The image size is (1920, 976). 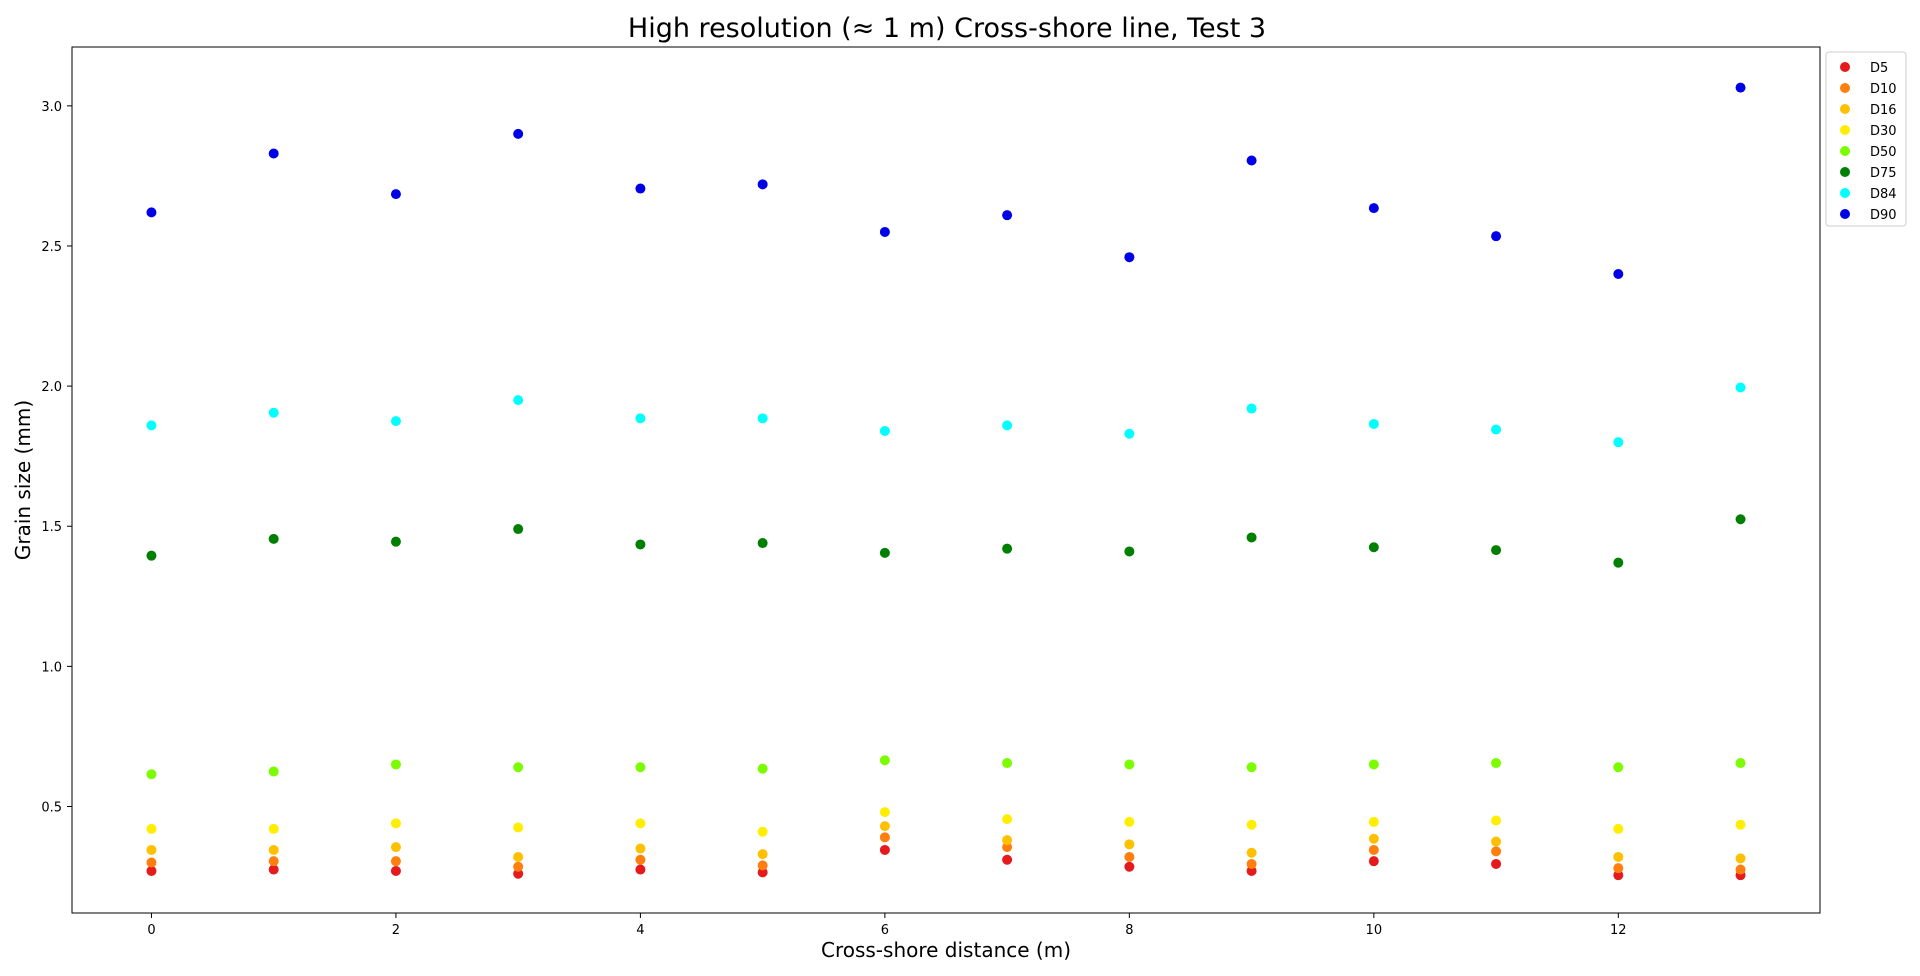 What do you see at coordinates (23, 480) in the screenshot?
I see `y-axis-label: Grain size (mm)` at bounding box center [23, 480].